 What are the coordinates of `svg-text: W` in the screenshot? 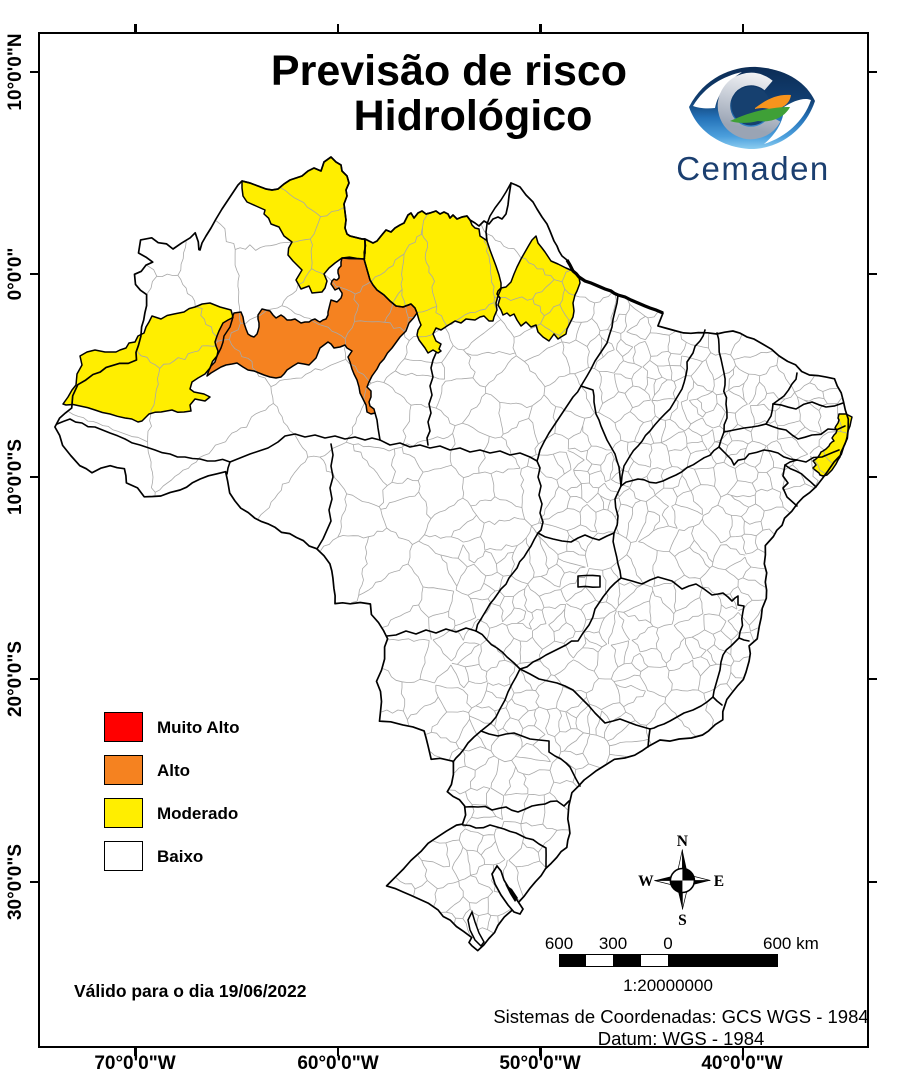 It's located at (646, 881).